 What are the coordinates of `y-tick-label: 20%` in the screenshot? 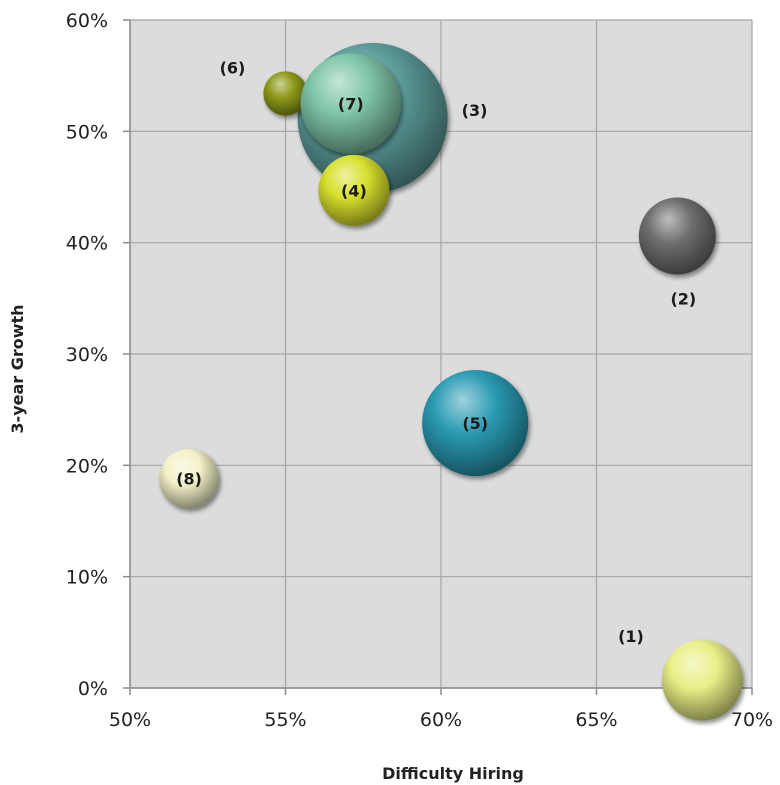 It's located at (87, 466).